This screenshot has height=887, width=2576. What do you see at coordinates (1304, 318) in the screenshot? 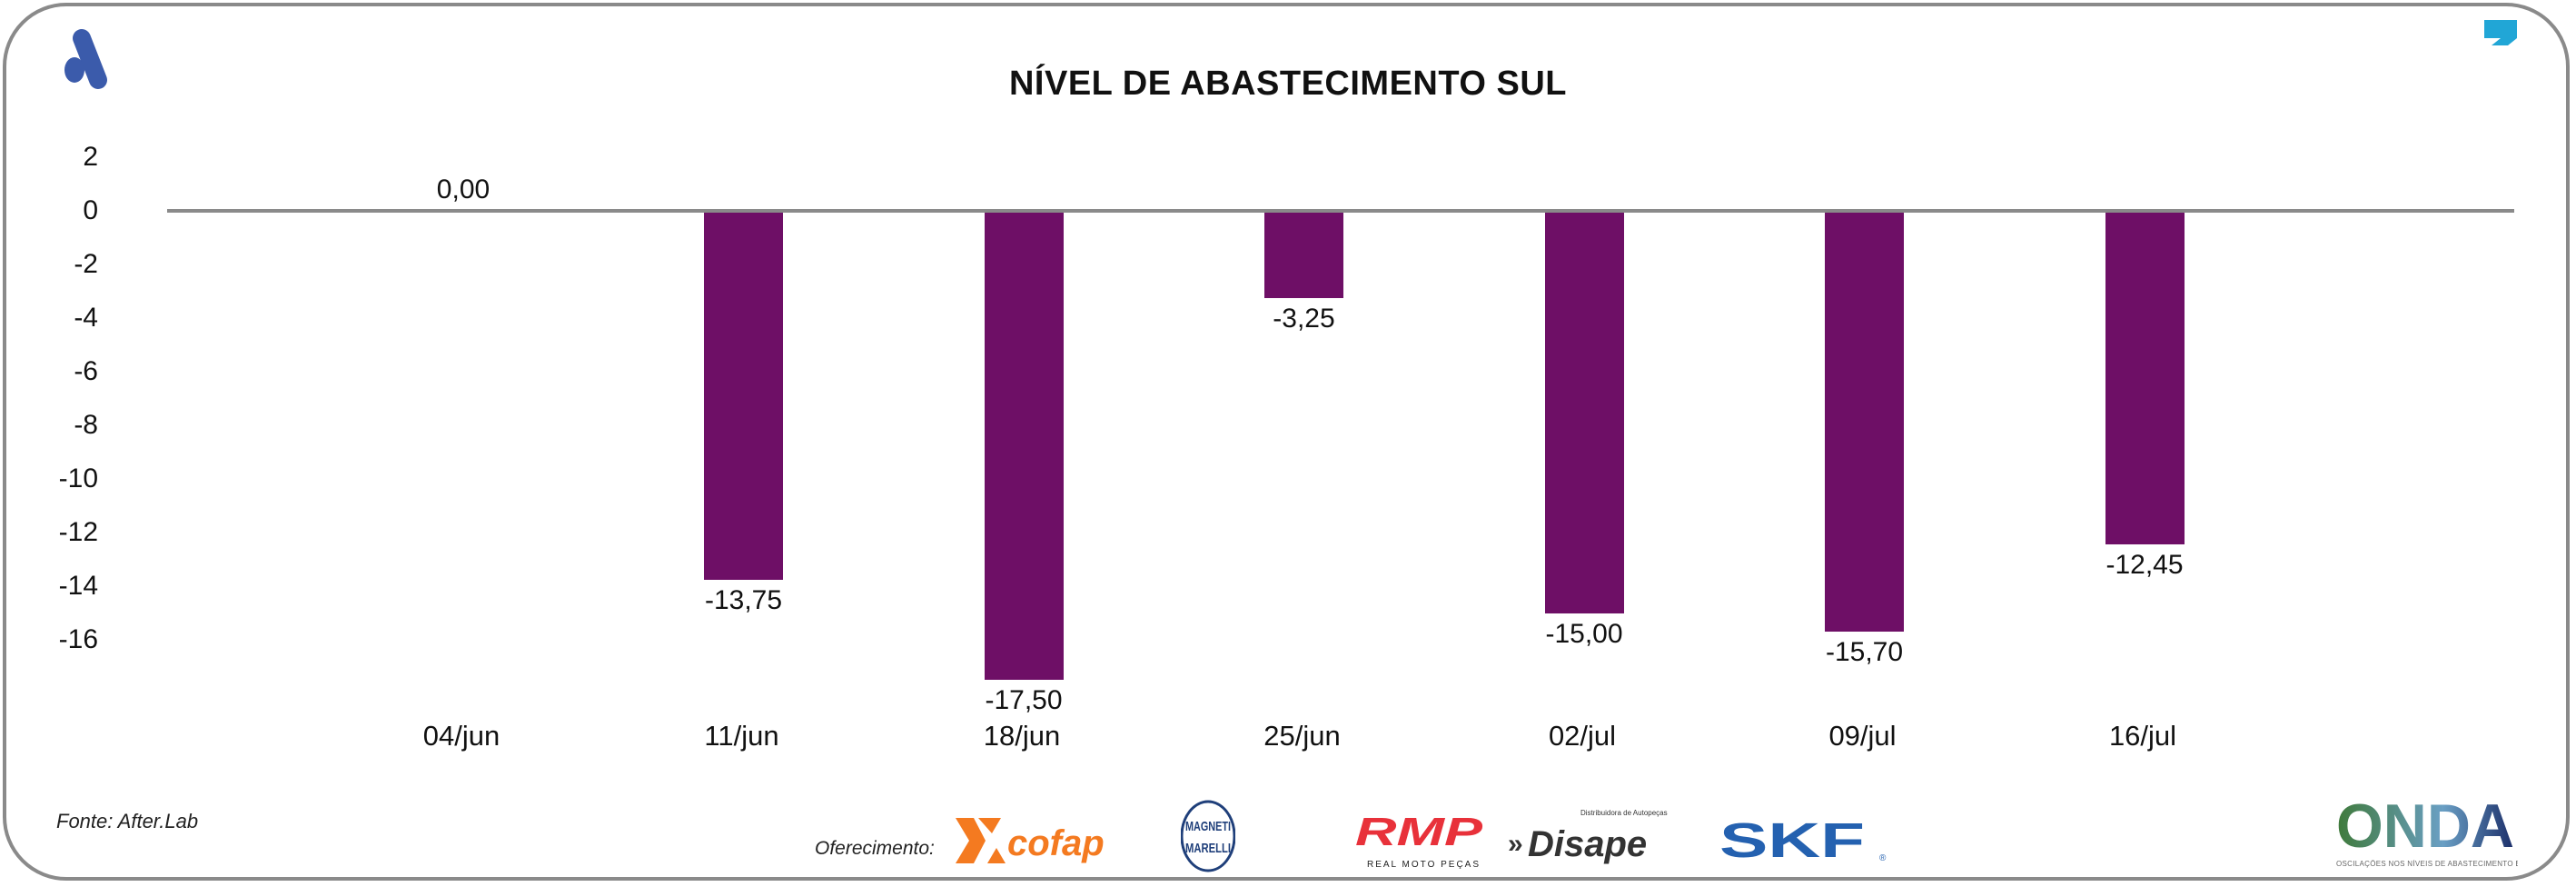
I see `data-label: -3,25` at bounding box center [1304, 318].